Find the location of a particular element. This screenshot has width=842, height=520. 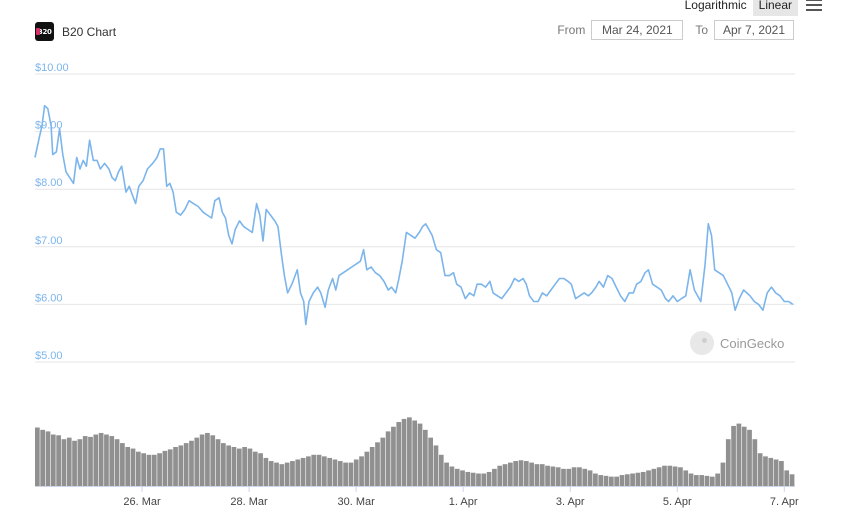

x-tick-label: 5. Apr is located at coordinates (677, 502).